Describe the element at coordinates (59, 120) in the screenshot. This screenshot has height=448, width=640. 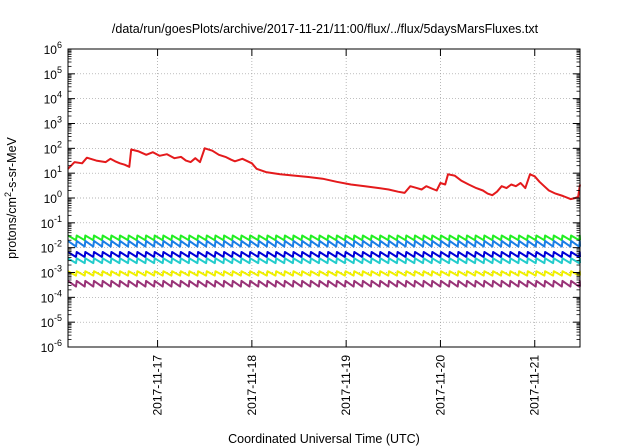
I see `y-tick-label-exp: 3` at that location.